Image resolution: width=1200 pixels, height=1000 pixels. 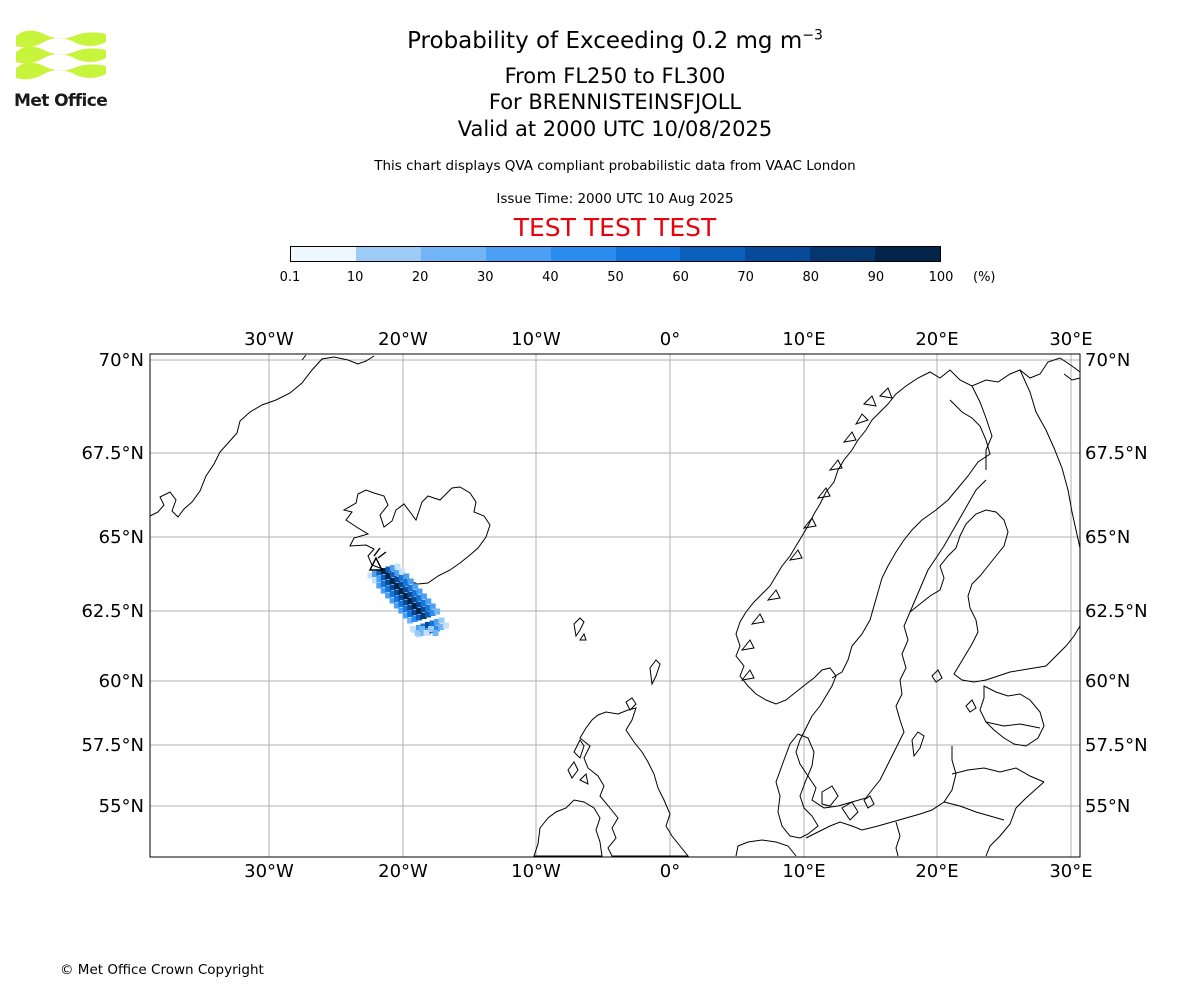 What do you see at coordinates (670, 339) in the screenshot?
I see `longitude-label-top: 0°` at bounding box center [670, 339].